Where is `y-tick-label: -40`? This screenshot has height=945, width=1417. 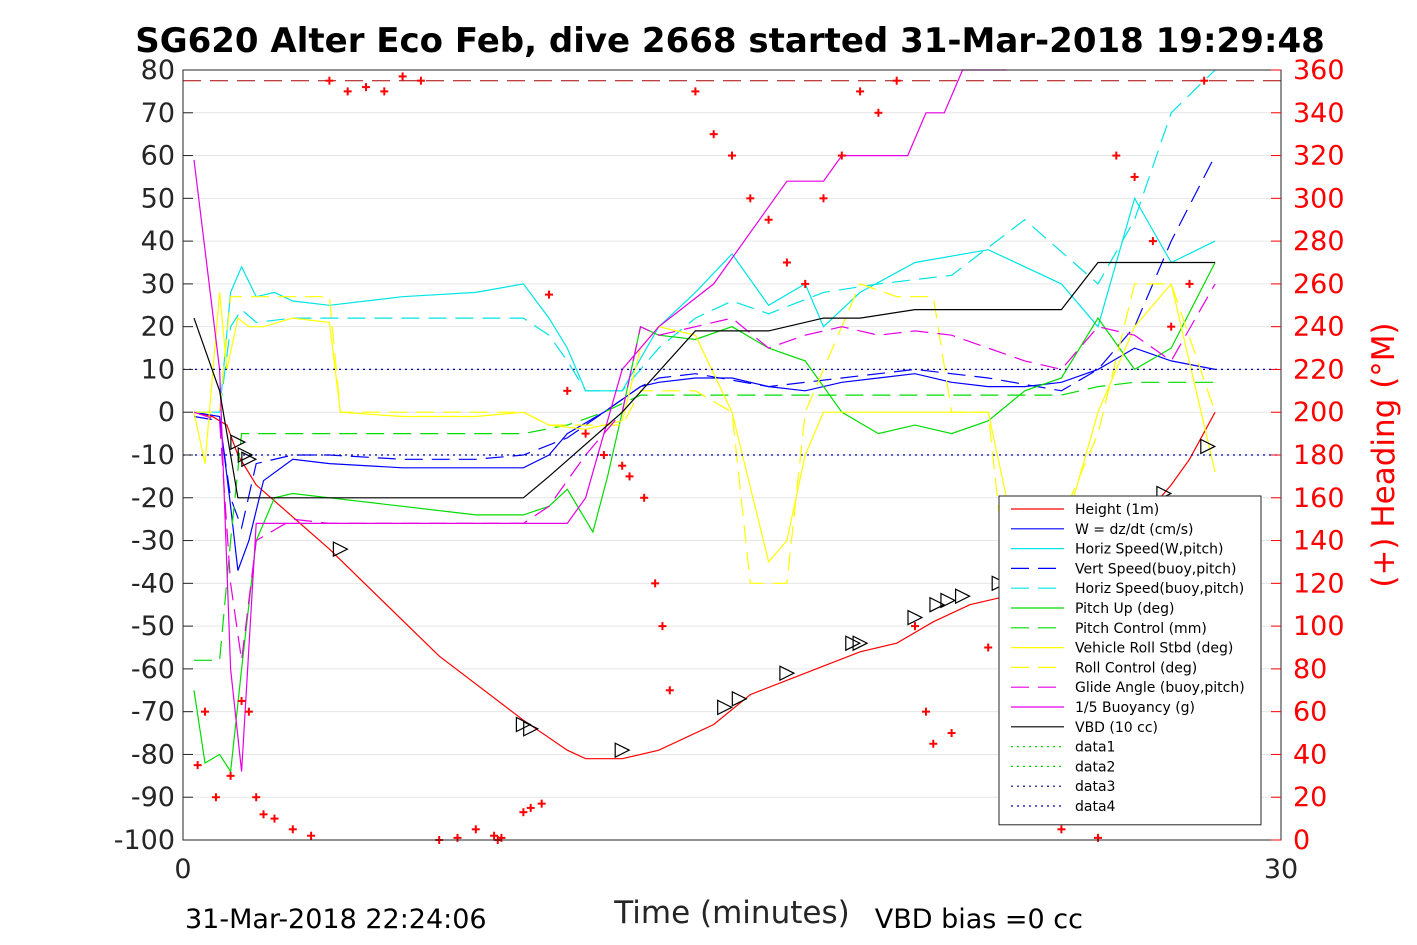
y-tick-label: -40 is located at coordinates (153, 583).